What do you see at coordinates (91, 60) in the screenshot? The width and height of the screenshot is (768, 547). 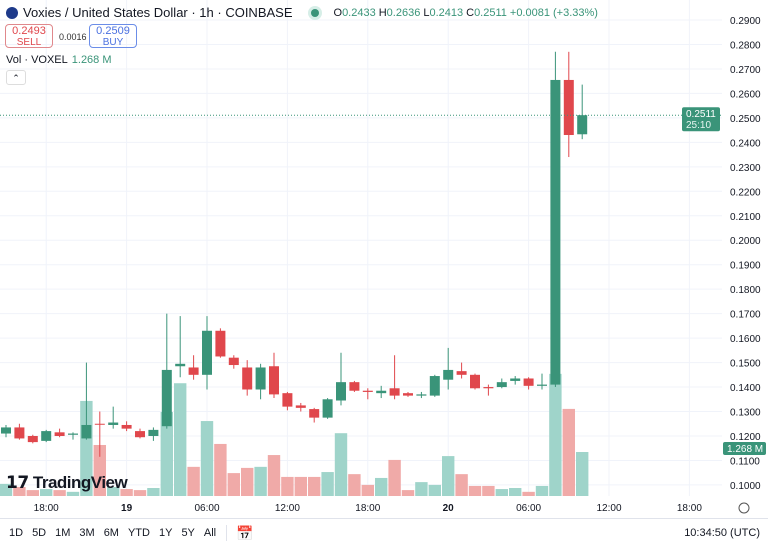 I see `volume-value: 1.268 M` at bounding box center [91, 60].